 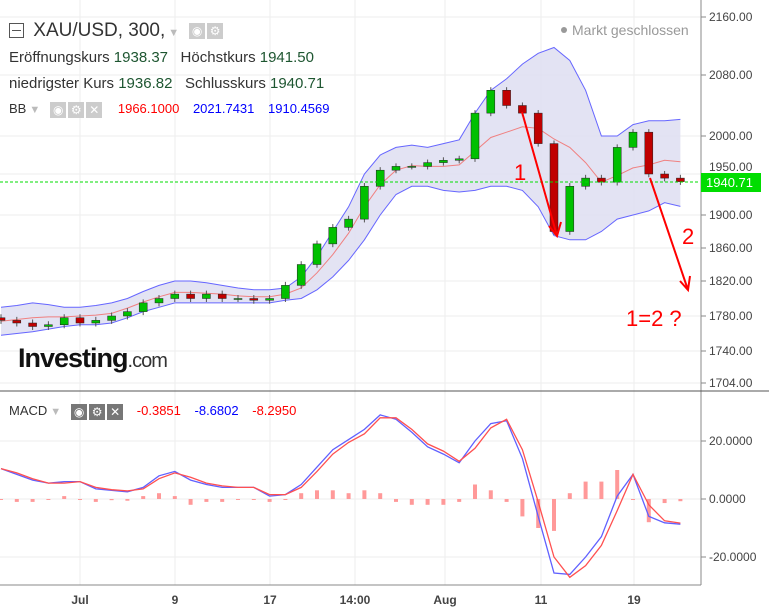 I want to click on symbol-legend: XAU/USD, 300, ▼ ◉ ⚙, so click(x=117, y=31).